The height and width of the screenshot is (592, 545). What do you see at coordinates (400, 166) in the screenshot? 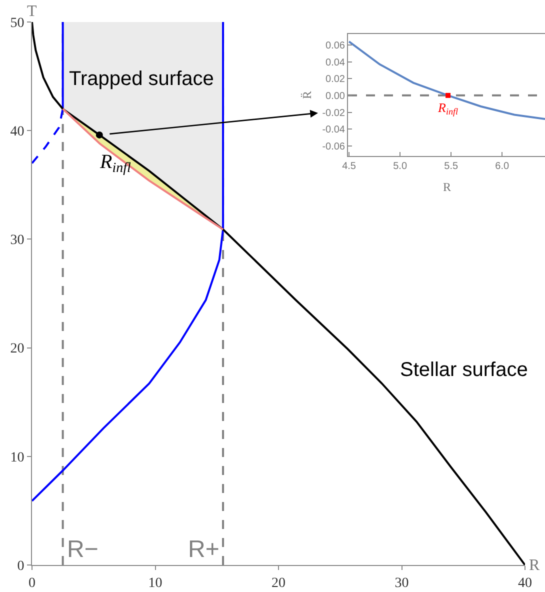
I see `x-tick-label: 5.0` at bounding box center [400, 166].